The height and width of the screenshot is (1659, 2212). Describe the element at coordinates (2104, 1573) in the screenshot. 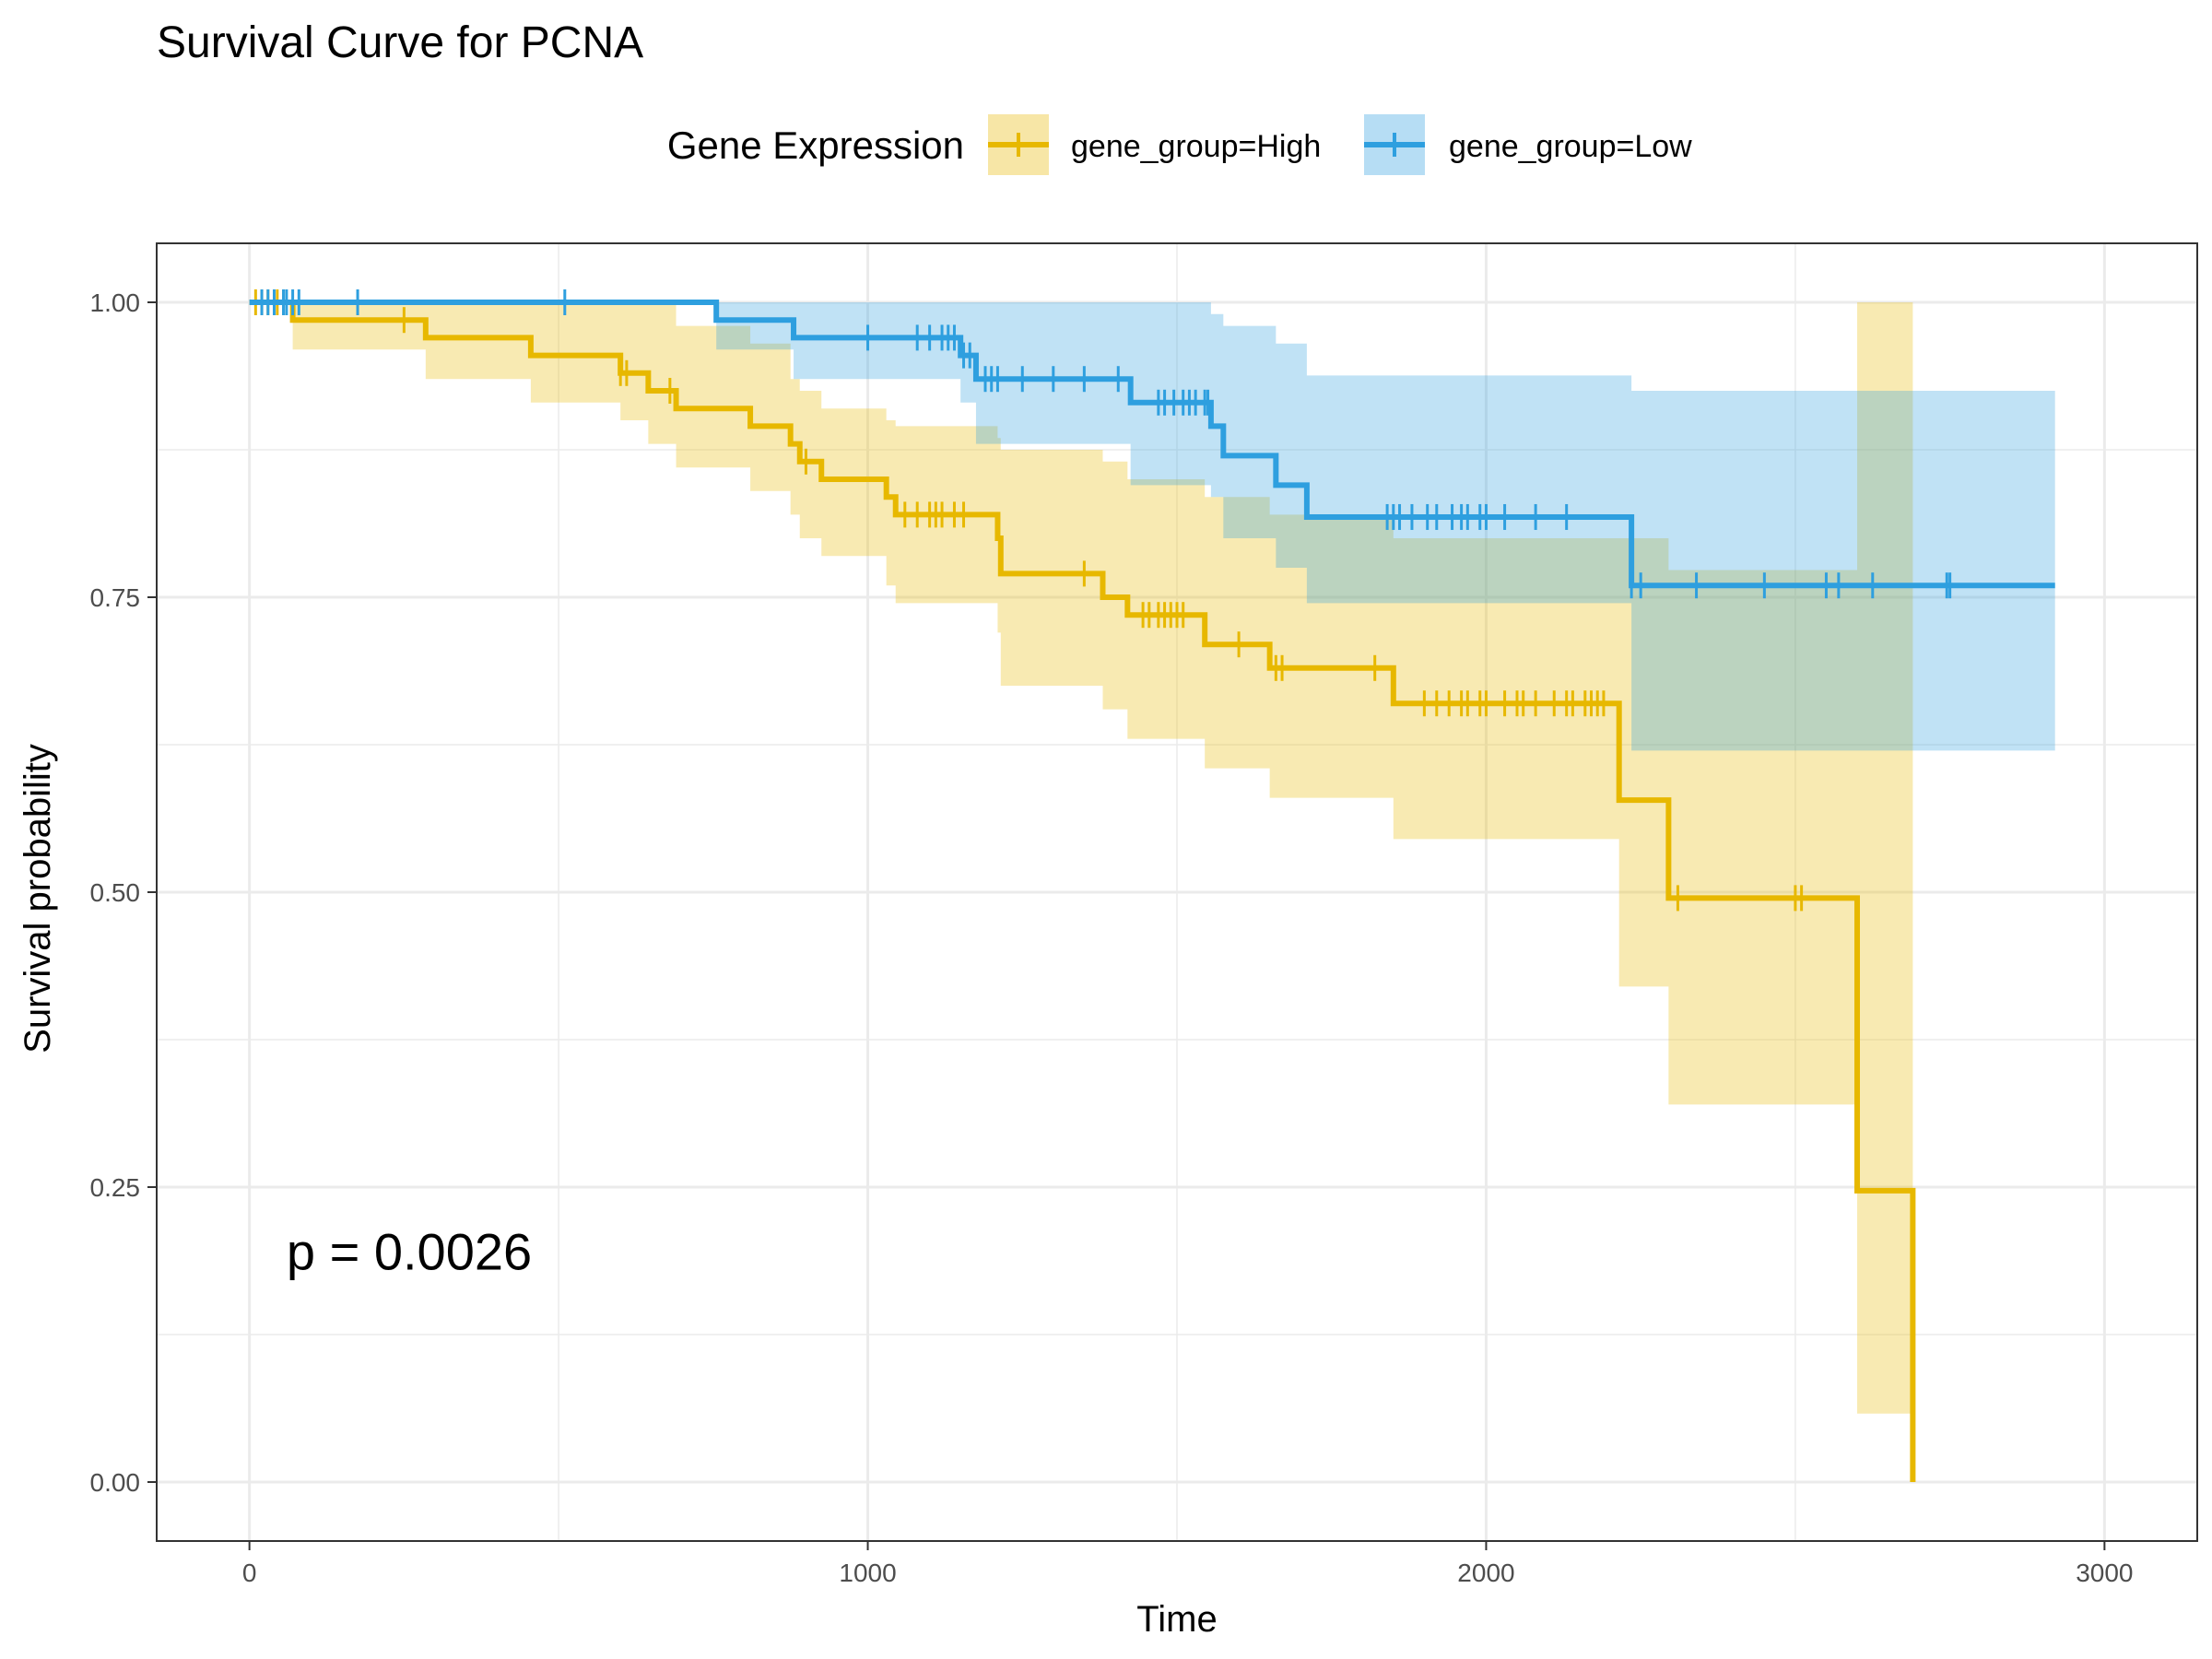

I see `x-tick-label: 3000` at that location.